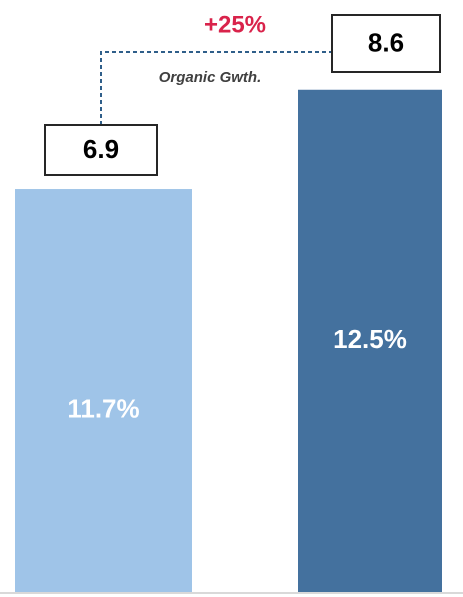 This screenshot has height=597, width=463. What do you see at coordinates (216, 88) in the screenshot?
I see `growth-connector` at bounding box center [216, 88].